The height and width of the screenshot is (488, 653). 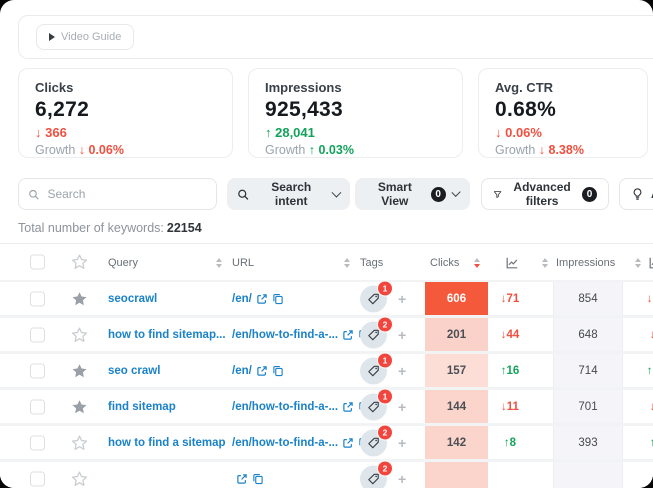 I want to click on clicks-delta: ↑16, so click(x=510, y=370).